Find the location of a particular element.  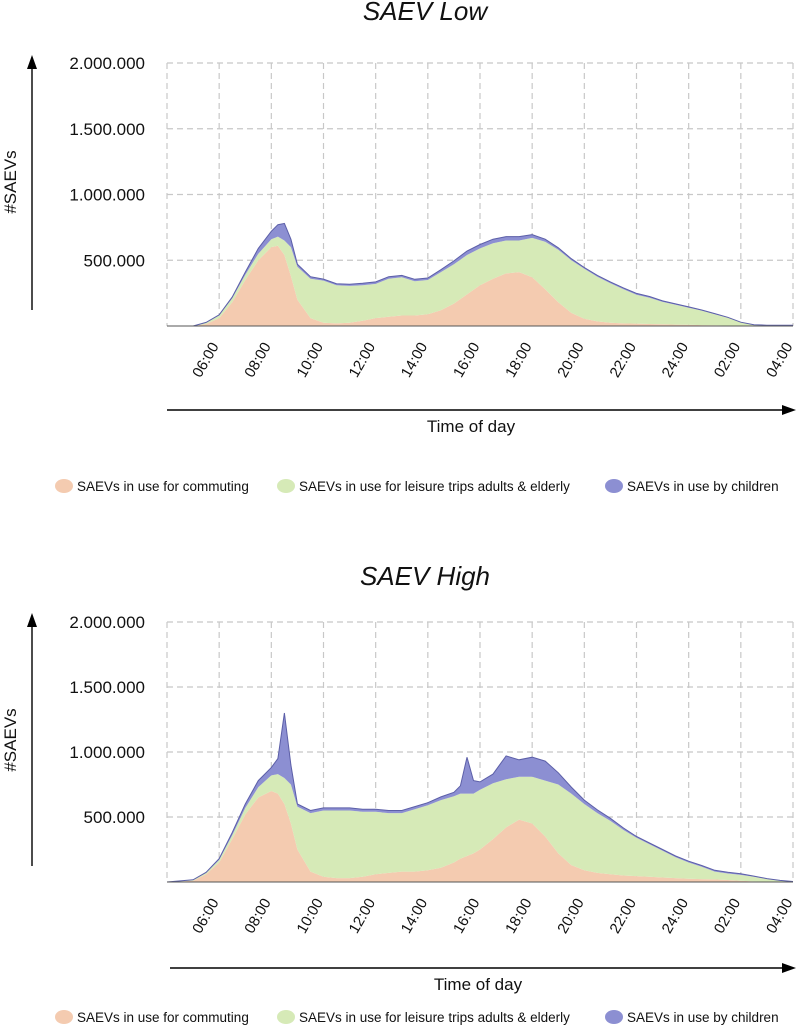

chart-title: SAEV High is located at coordinates (425, 576).